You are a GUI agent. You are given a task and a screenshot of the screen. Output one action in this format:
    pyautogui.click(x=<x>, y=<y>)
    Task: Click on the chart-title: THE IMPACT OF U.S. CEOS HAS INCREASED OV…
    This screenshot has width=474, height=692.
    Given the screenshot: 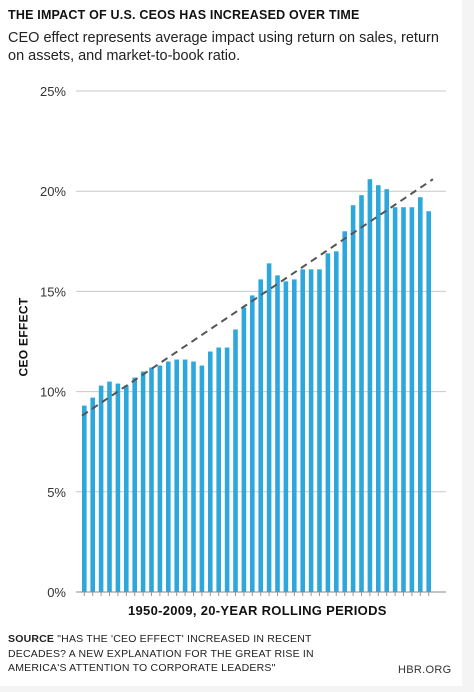 What is the action you would take?
    pyautogui.click(x=184, y=15)
    